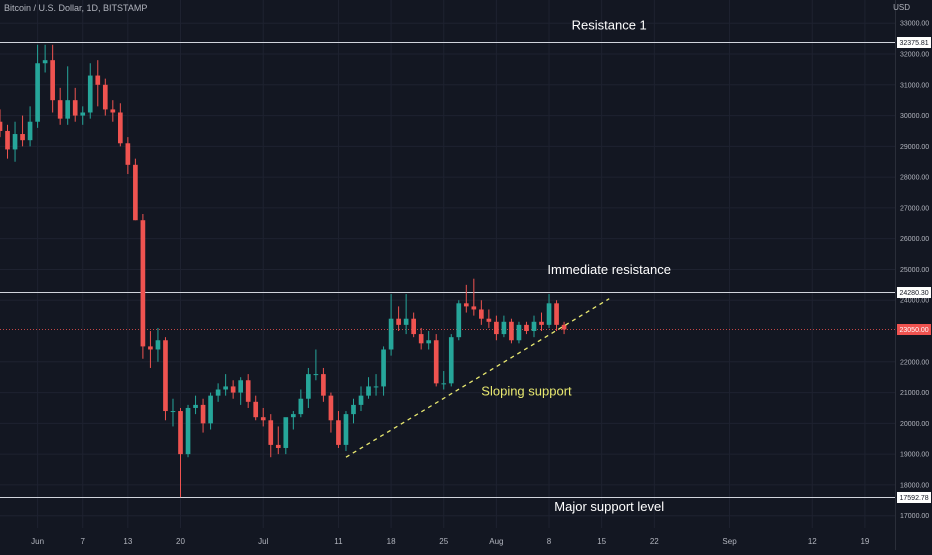 The image size is (932, 555). Describe the element at coordinates (263, 541) in the screenshot. I see `time-tick-label: Jul` at that location.